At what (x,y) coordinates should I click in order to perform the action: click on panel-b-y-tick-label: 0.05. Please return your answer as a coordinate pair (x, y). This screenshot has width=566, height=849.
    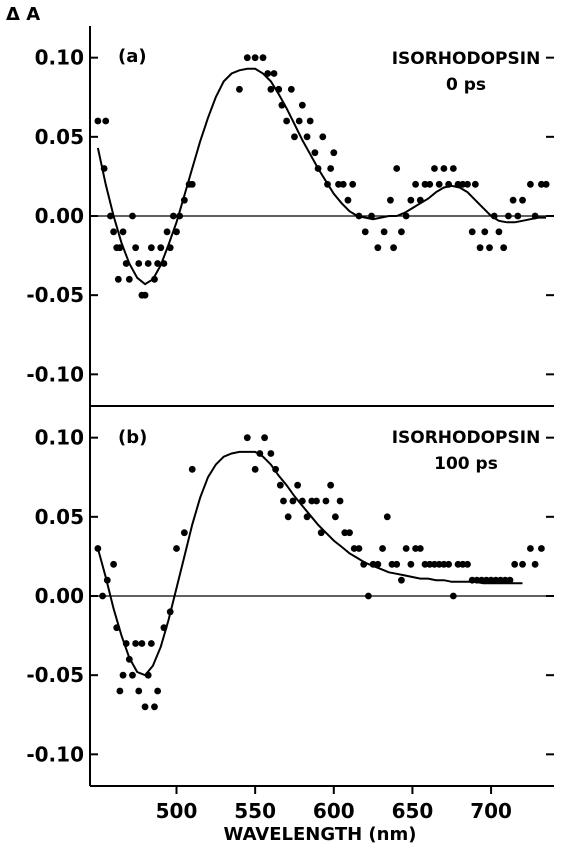
    Looking at the image, I should click on (59, 517).